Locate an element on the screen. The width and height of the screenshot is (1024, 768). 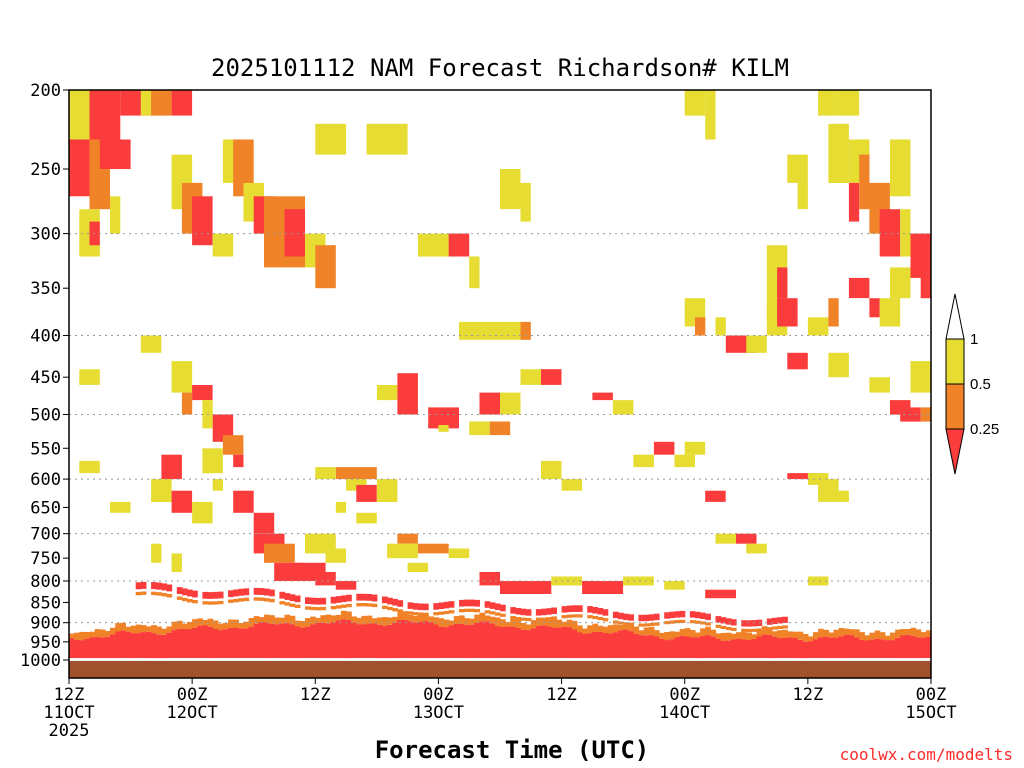
credit-text: coolwx.com/modelts is located at coordinates (926, 754).